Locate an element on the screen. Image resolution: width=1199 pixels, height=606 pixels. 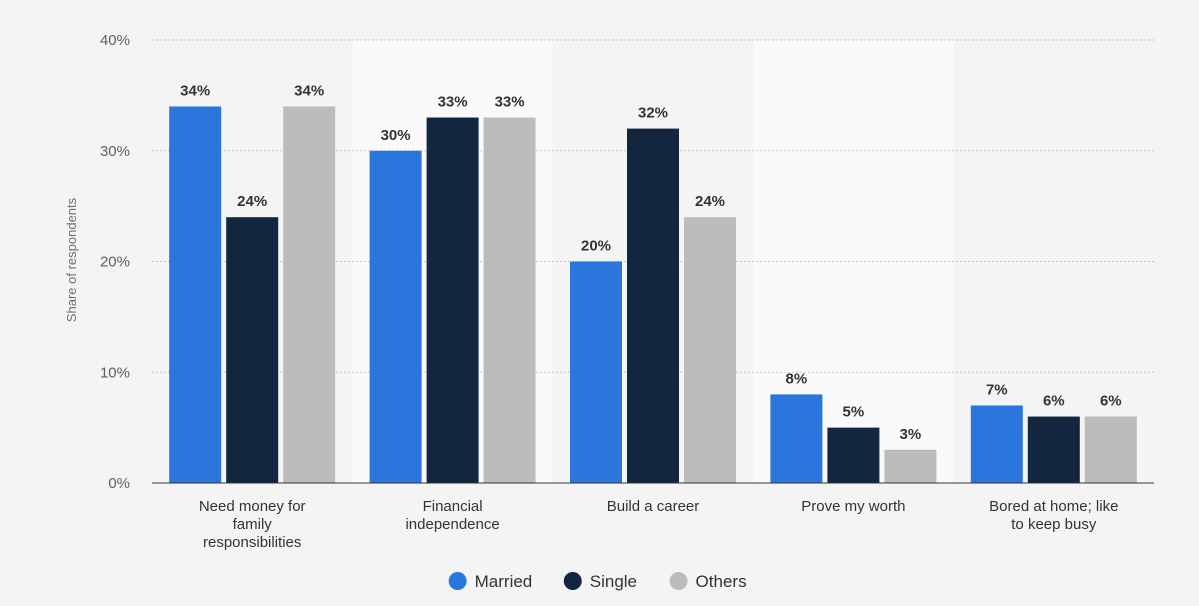
data-label: 8% is located at coordinates (797, 378).